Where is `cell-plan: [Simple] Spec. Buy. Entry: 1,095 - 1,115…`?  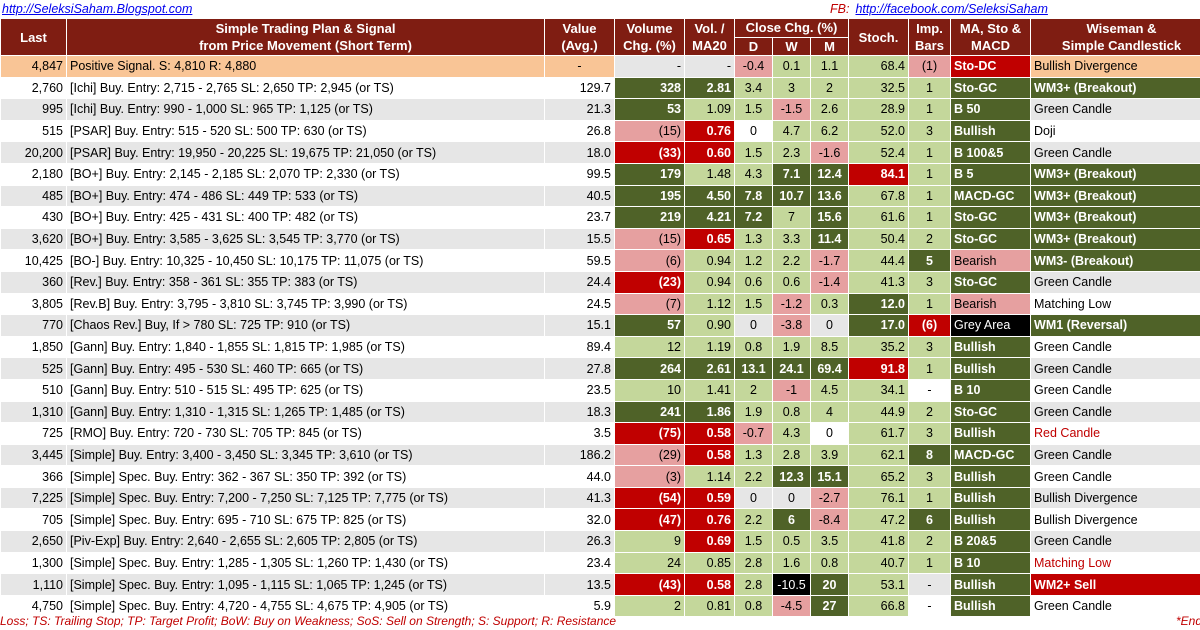 cell-plan: [Simple] Spec. Buy. Entry: 1,095 - 1,115… is located at coordinates (305, 584).